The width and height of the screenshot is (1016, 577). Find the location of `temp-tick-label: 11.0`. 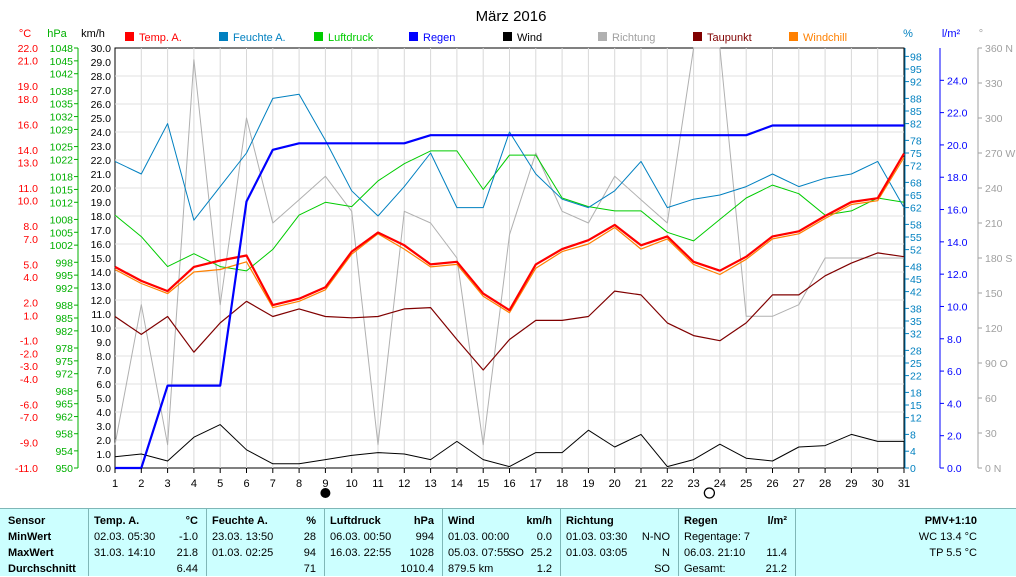

temp-tick-label: 11.0 is located at coordinates (28, 189).